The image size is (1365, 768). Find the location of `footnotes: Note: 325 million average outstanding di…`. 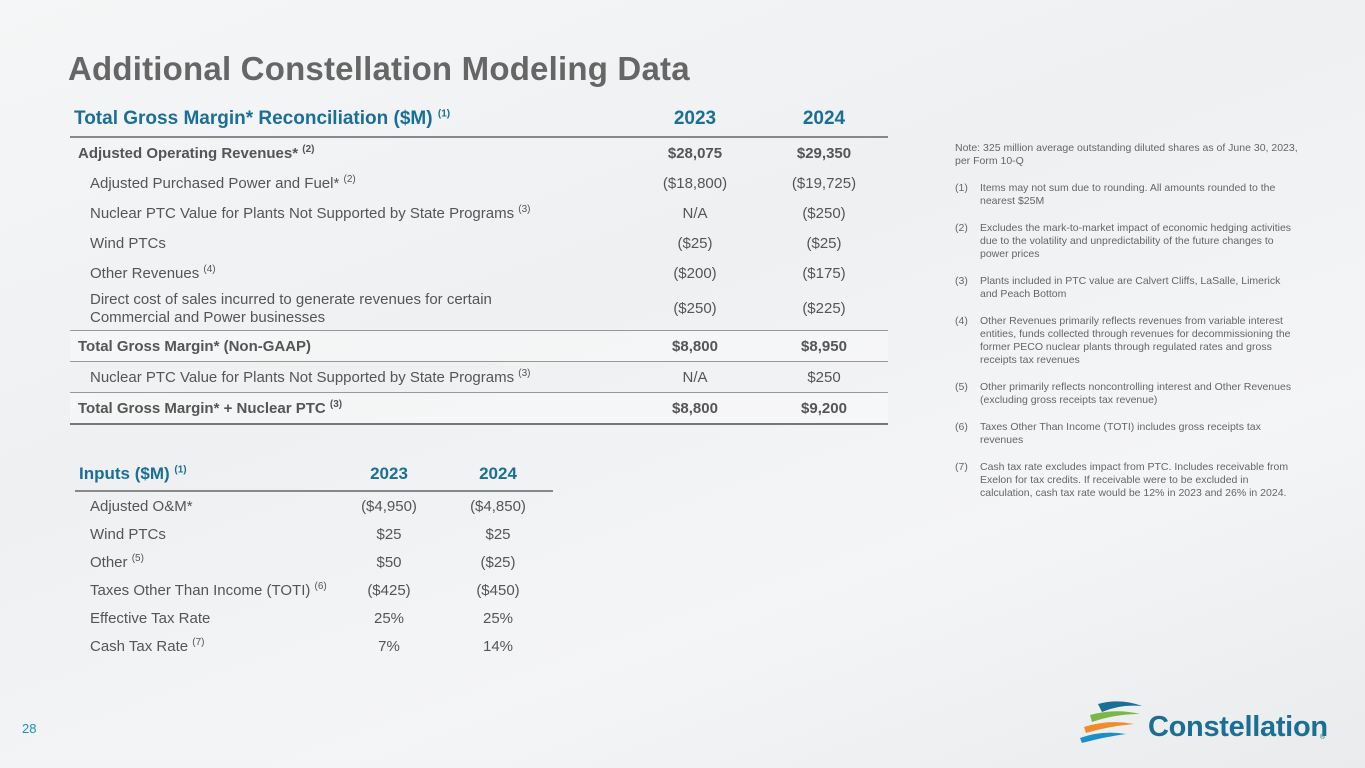

footnotes: Note: 325 million average outstanding di… is located at coordinates (1127, 328).